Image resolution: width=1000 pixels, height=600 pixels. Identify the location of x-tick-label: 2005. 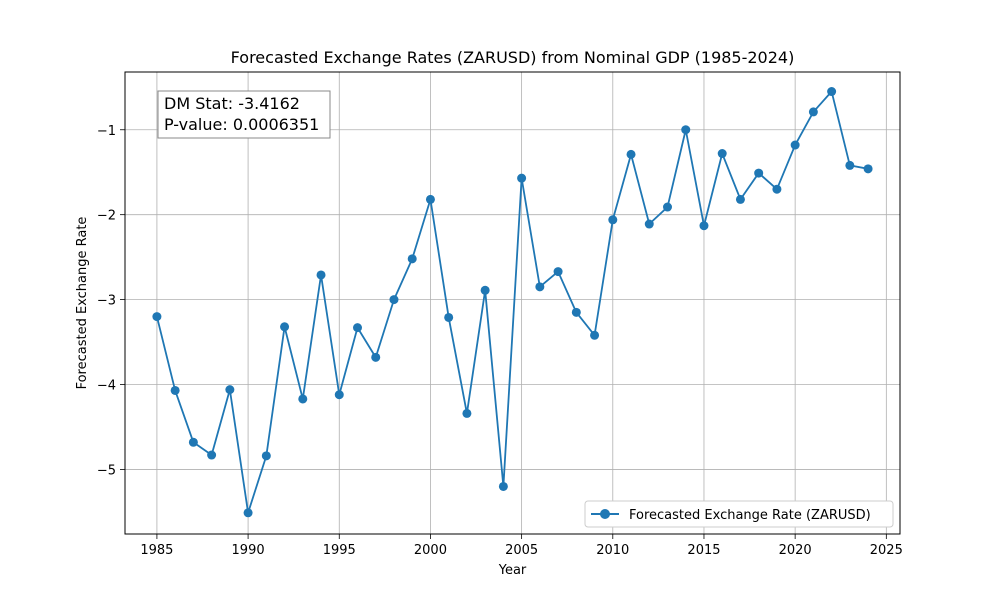
(521, 550).